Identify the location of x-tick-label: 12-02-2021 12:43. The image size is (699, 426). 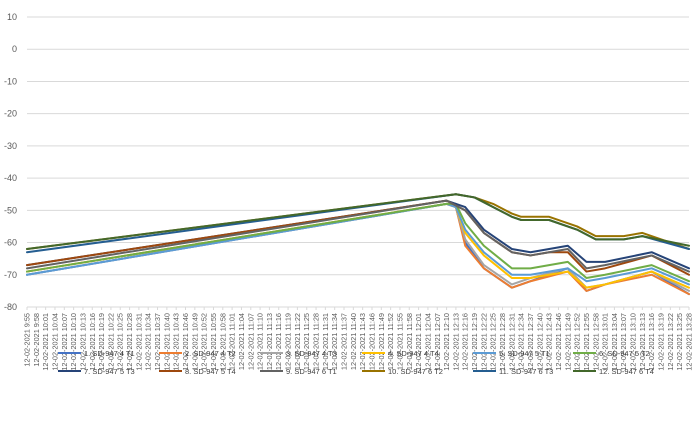
(549, 342).